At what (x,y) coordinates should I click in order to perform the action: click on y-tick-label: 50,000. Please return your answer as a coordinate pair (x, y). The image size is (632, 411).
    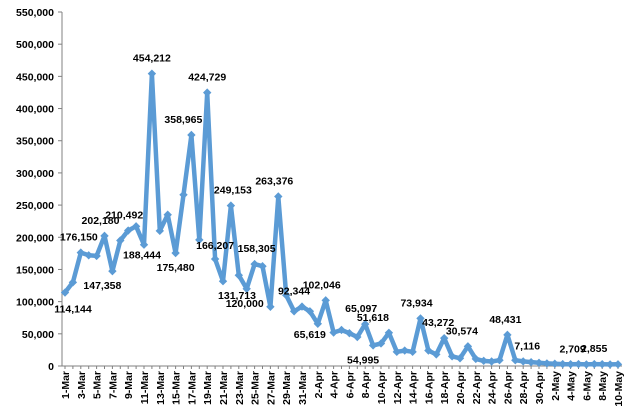
    Looking at the image, I should click on (38, 335).